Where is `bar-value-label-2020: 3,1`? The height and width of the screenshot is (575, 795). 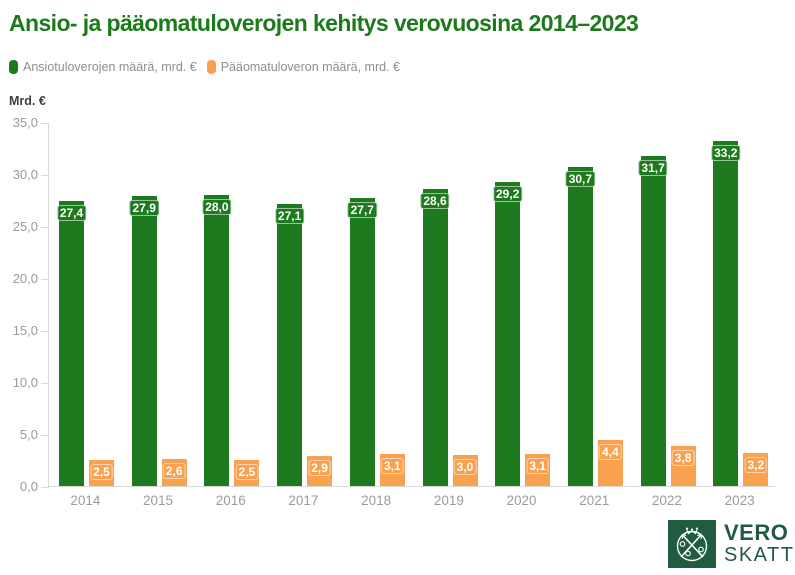
bar-value-label-2020: 3,1 is located at coordinates (538, 466).